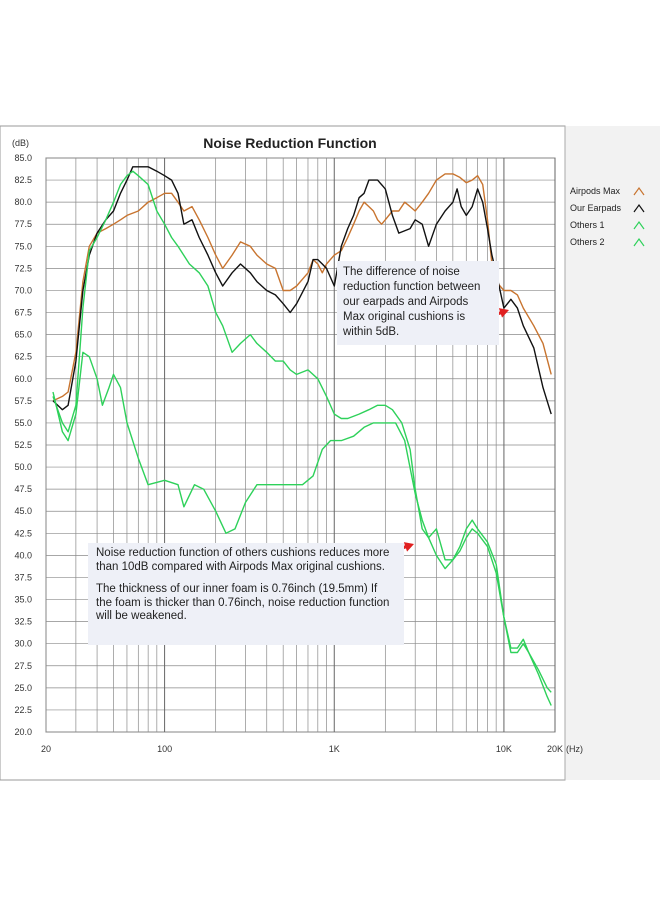 The width and height of the screenshot is (660, 909). Describe the element at coordinates (23, 246) in the screenshot. I see `y-tick-label: 75.0` at that location.